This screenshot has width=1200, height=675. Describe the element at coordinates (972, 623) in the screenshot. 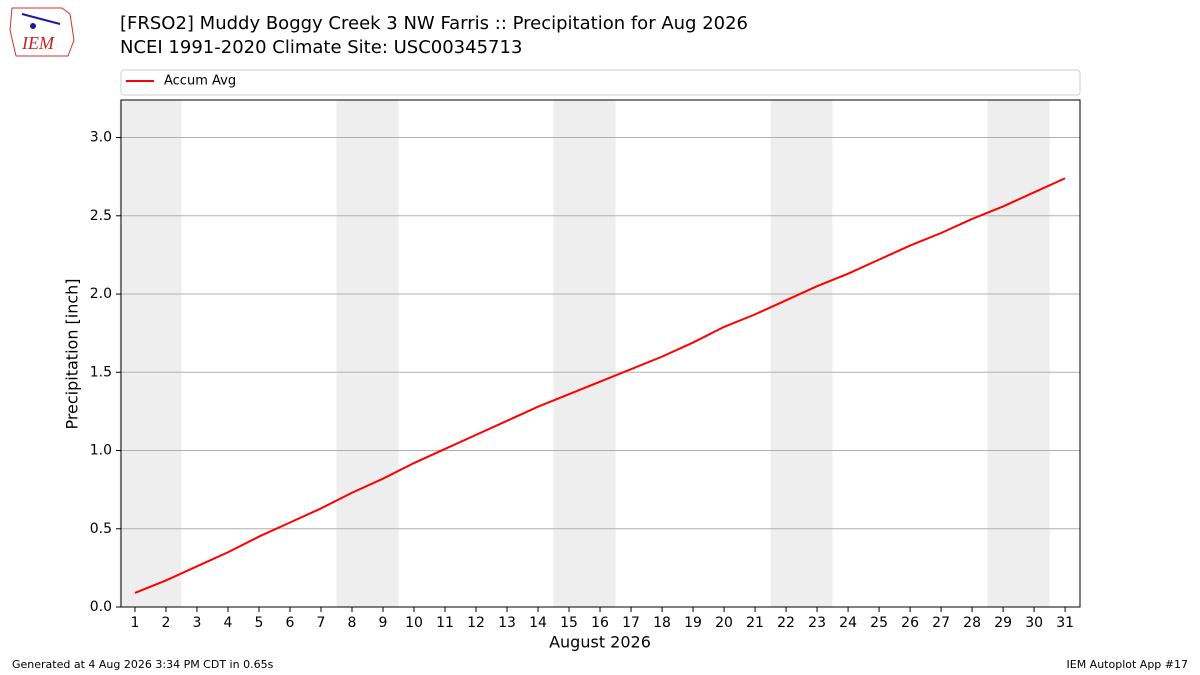

I see `x-tick-label: 28` at that location.